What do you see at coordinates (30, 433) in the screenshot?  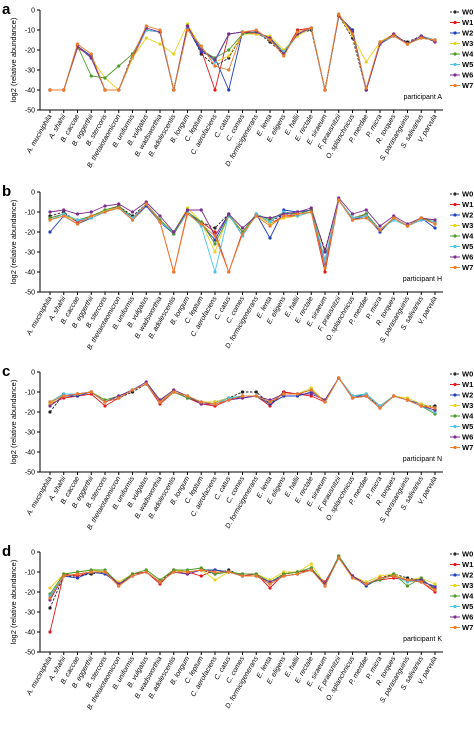 I see `y-tick-label: -30` at bounding box center [30, 433].